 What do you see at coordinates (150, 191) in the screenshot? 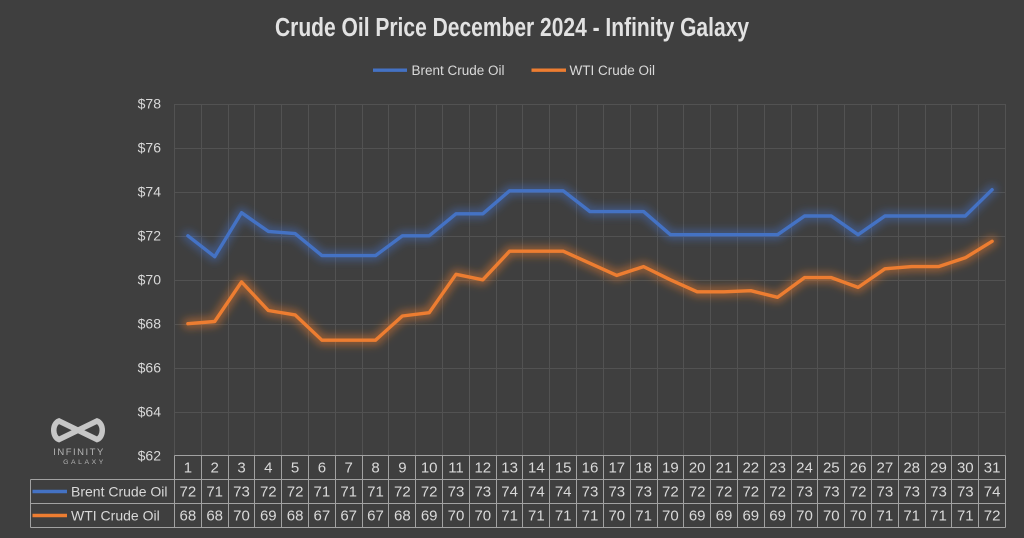
I see `svg-text: $74` at bounding box center [150, 191].